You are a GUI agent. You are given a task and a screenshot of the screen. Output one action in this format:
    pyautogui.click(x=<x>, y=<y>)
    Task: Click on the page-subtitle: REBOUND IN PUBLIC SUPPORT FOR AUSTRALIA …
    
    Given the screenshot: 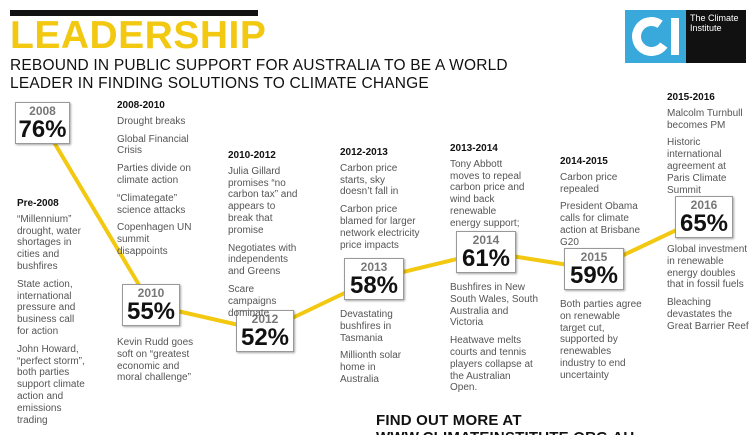 What is the action you would take?
    pyautogui.click(x=259, y=74)
    